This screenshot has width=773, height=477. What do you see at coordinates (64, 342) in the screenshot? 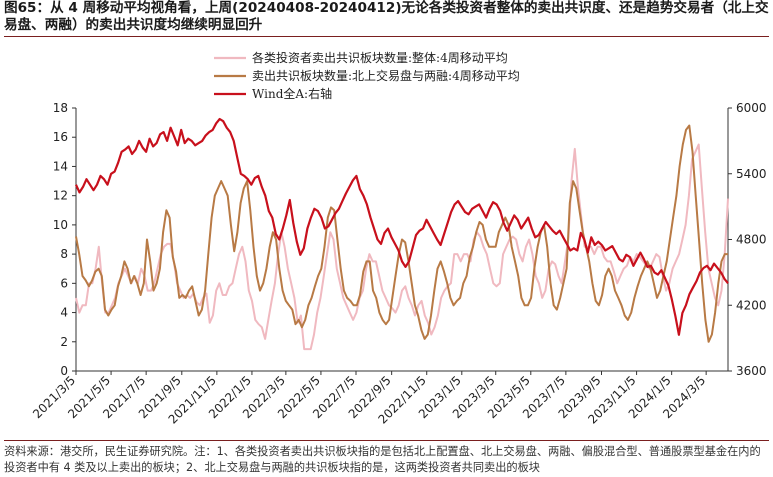
I see `left-tick-label: 2` at bounding box center [64, 342].